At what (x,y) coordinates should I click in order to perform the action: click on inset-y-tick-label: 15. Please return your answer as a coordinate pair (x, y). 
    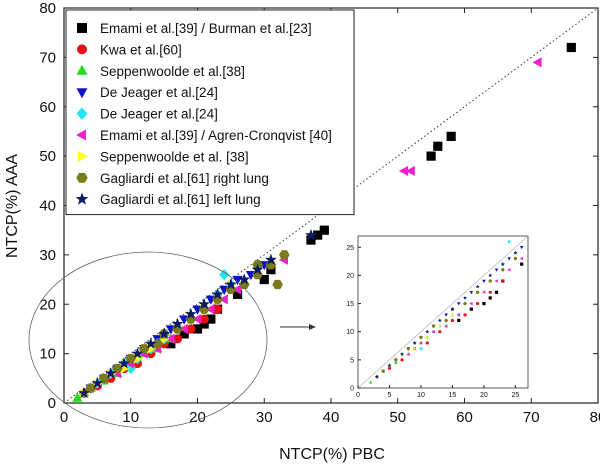
    Looking at the image, I should click on (350, 304).